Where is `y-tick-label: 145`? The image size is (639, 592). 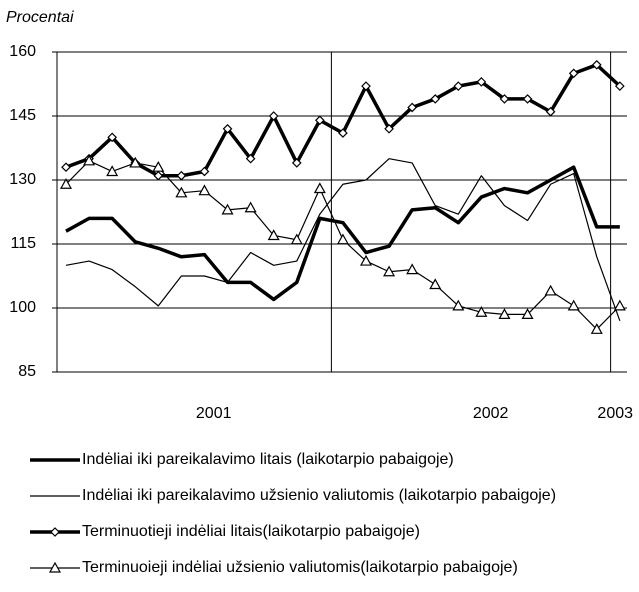
y-tick-label: 145 is located at coordinates (22, 115).